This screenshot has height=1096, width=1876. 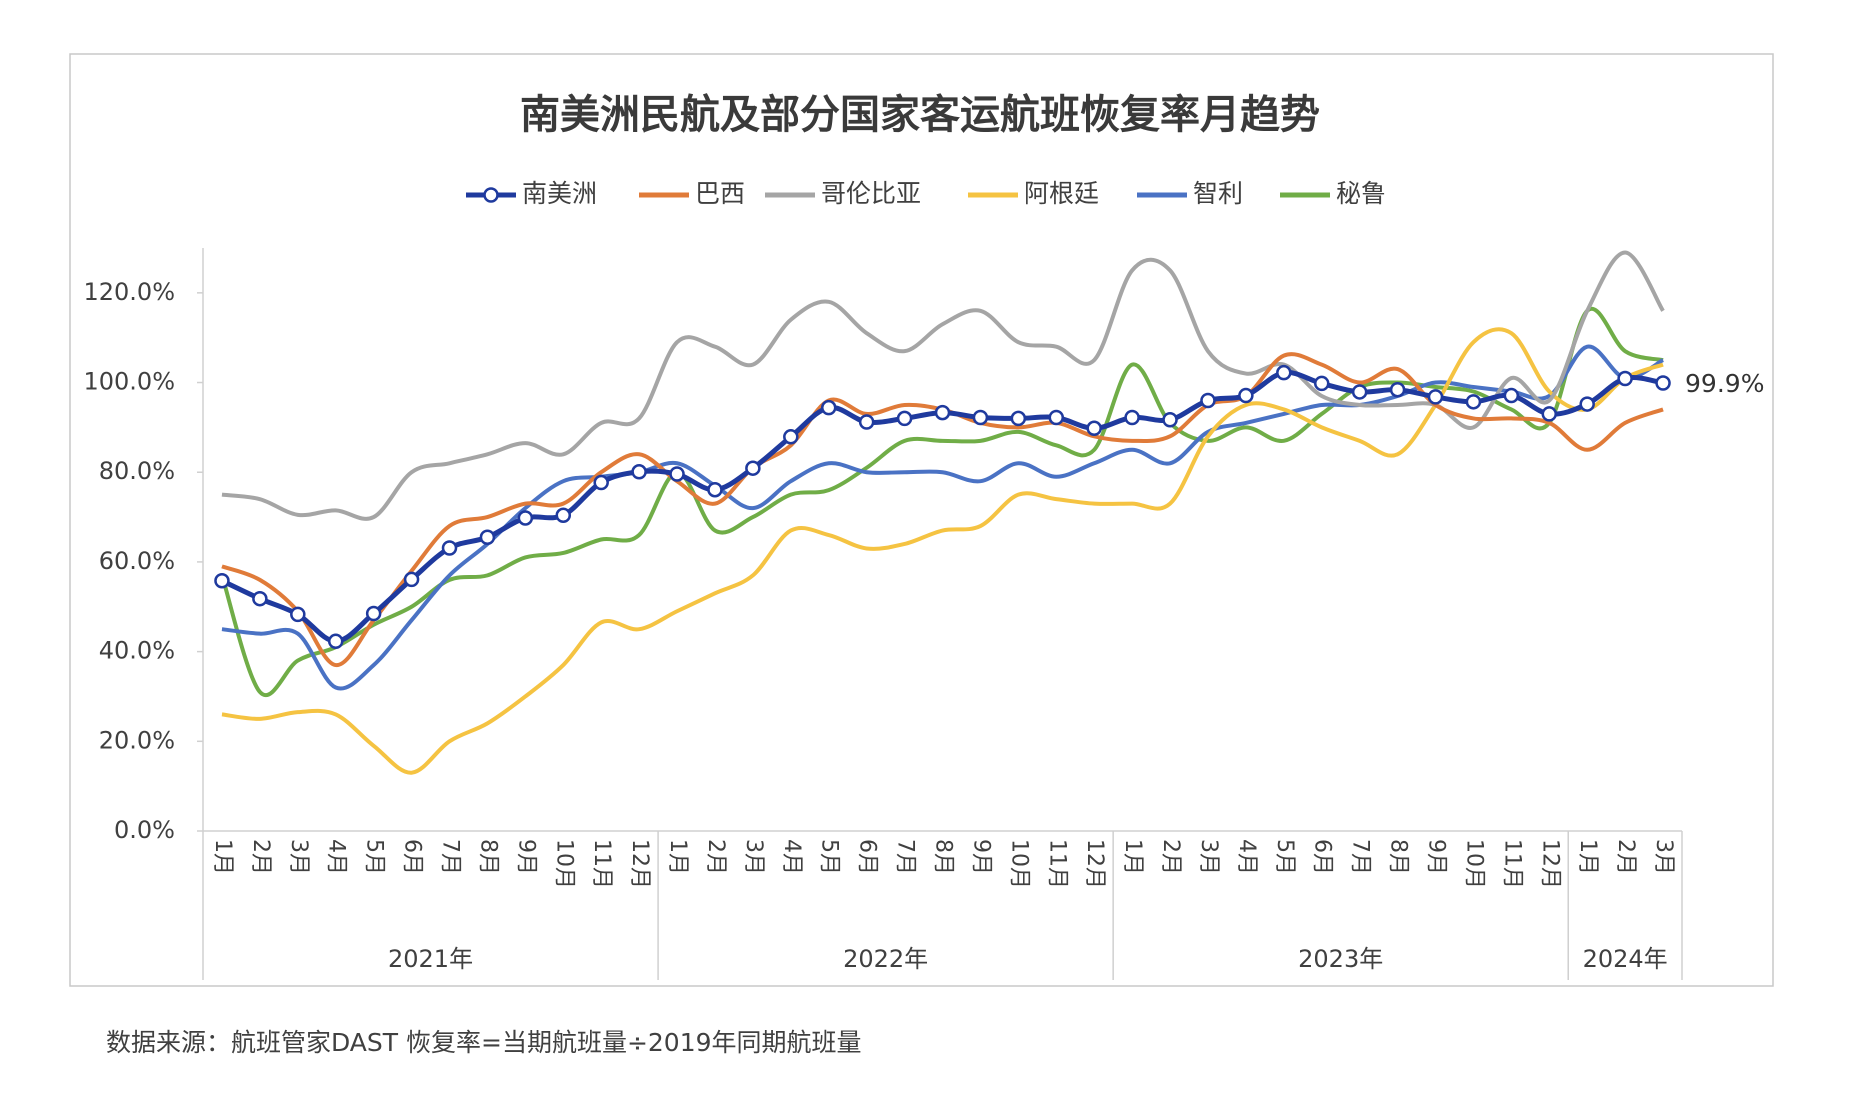 I want to click on group-label: 2021年, so click(x=430, y=959).